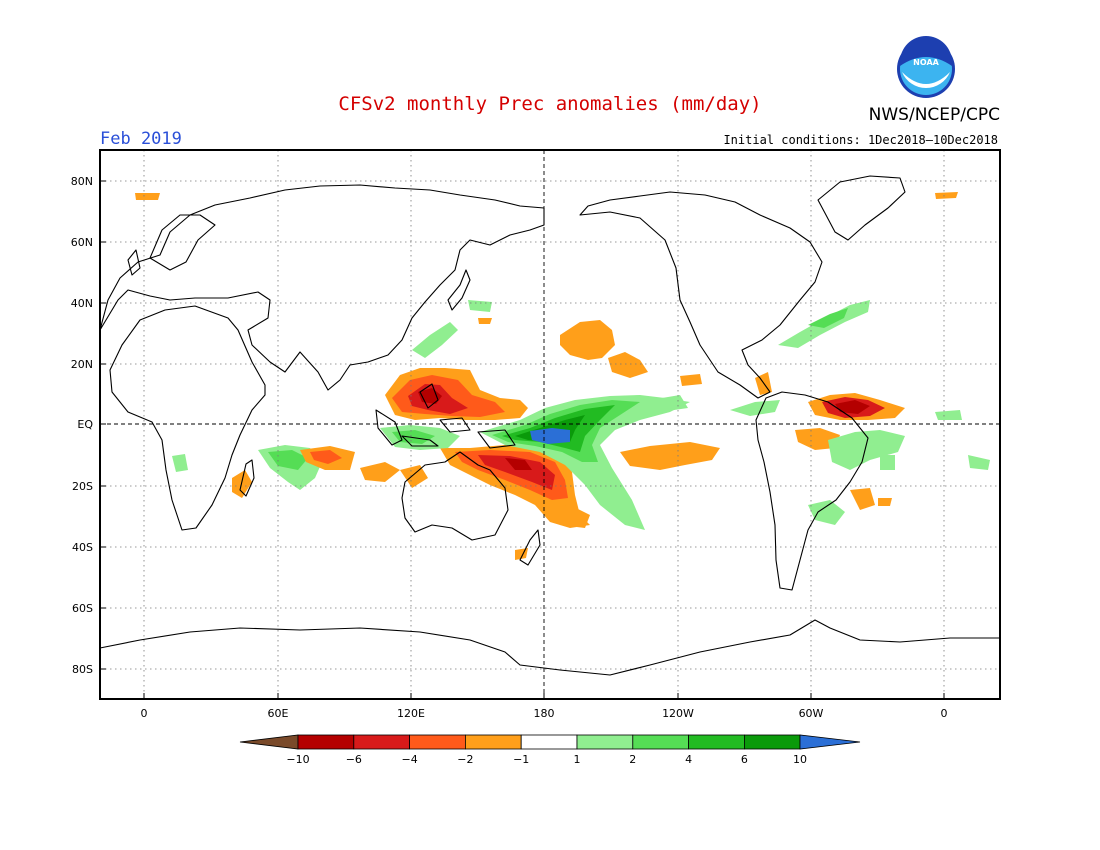  What do you see at coordinates (817, 439) in the screenshot?
I see `anomaly-brazil-neg` at bounding box center [817, 439].